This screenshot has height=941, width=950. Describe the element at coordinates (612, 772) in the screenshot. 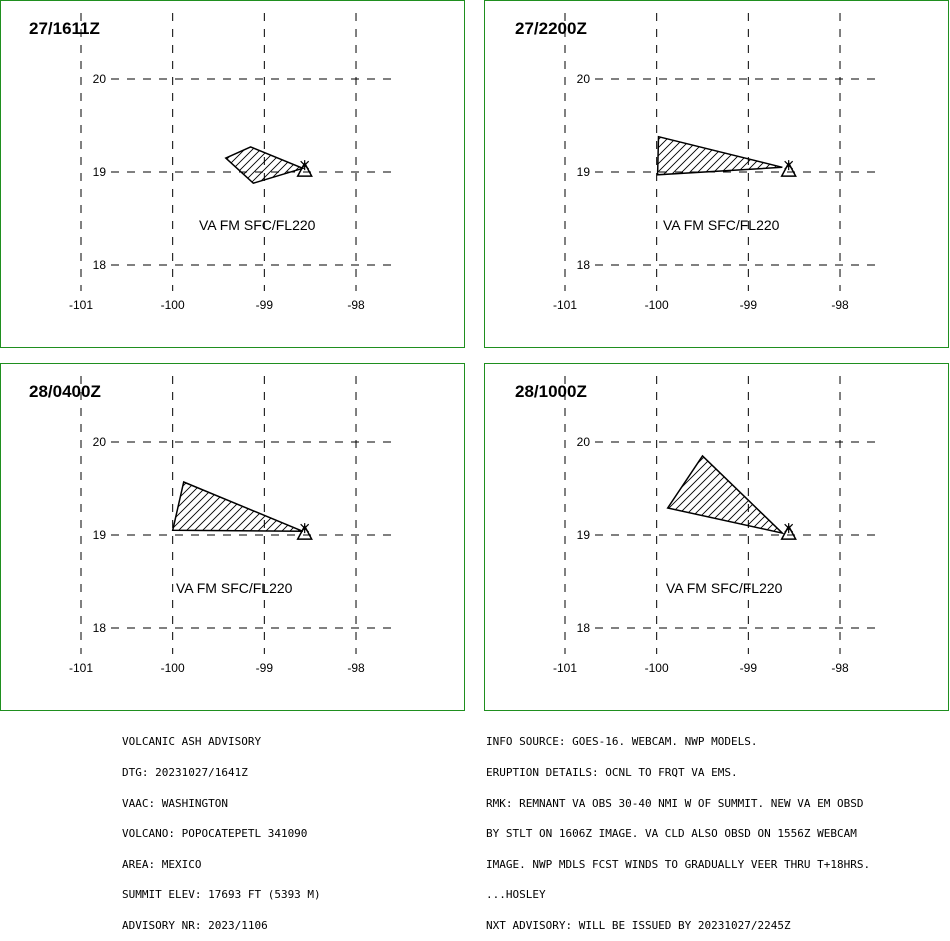

I see `advisory-line: ERUPTION DETAILS: OCNL TO FRQT VA EMS.` at that location.